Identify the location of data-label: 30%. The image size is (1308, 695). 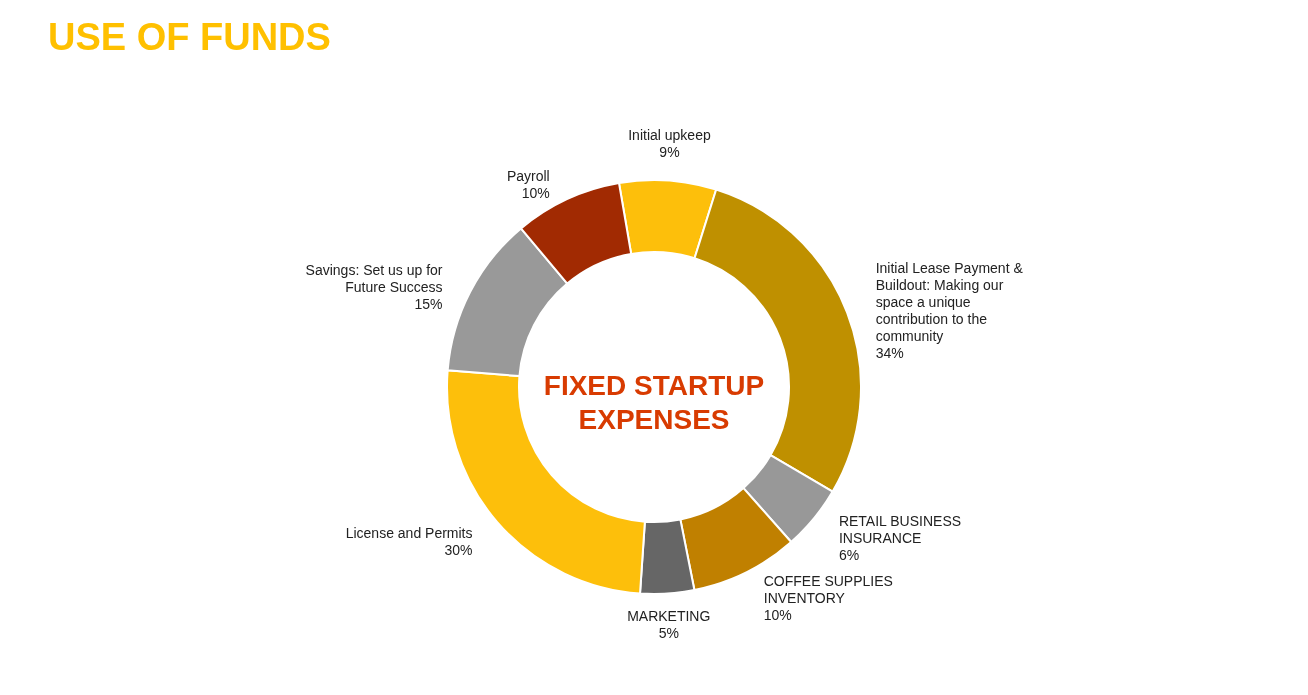
(458, 550).